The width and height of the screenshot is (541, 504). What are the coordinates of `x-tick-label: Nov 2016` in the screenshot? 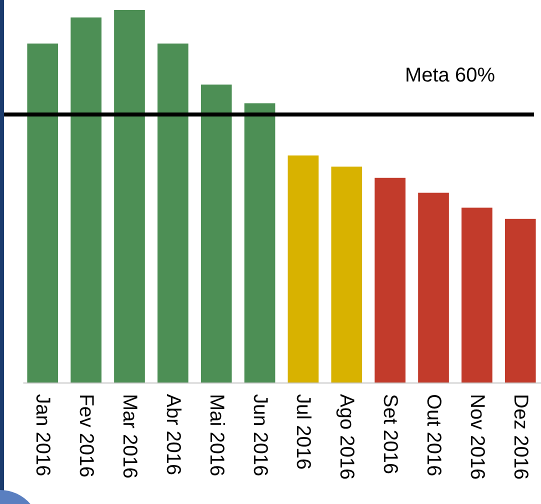 It's located at (477, 437).